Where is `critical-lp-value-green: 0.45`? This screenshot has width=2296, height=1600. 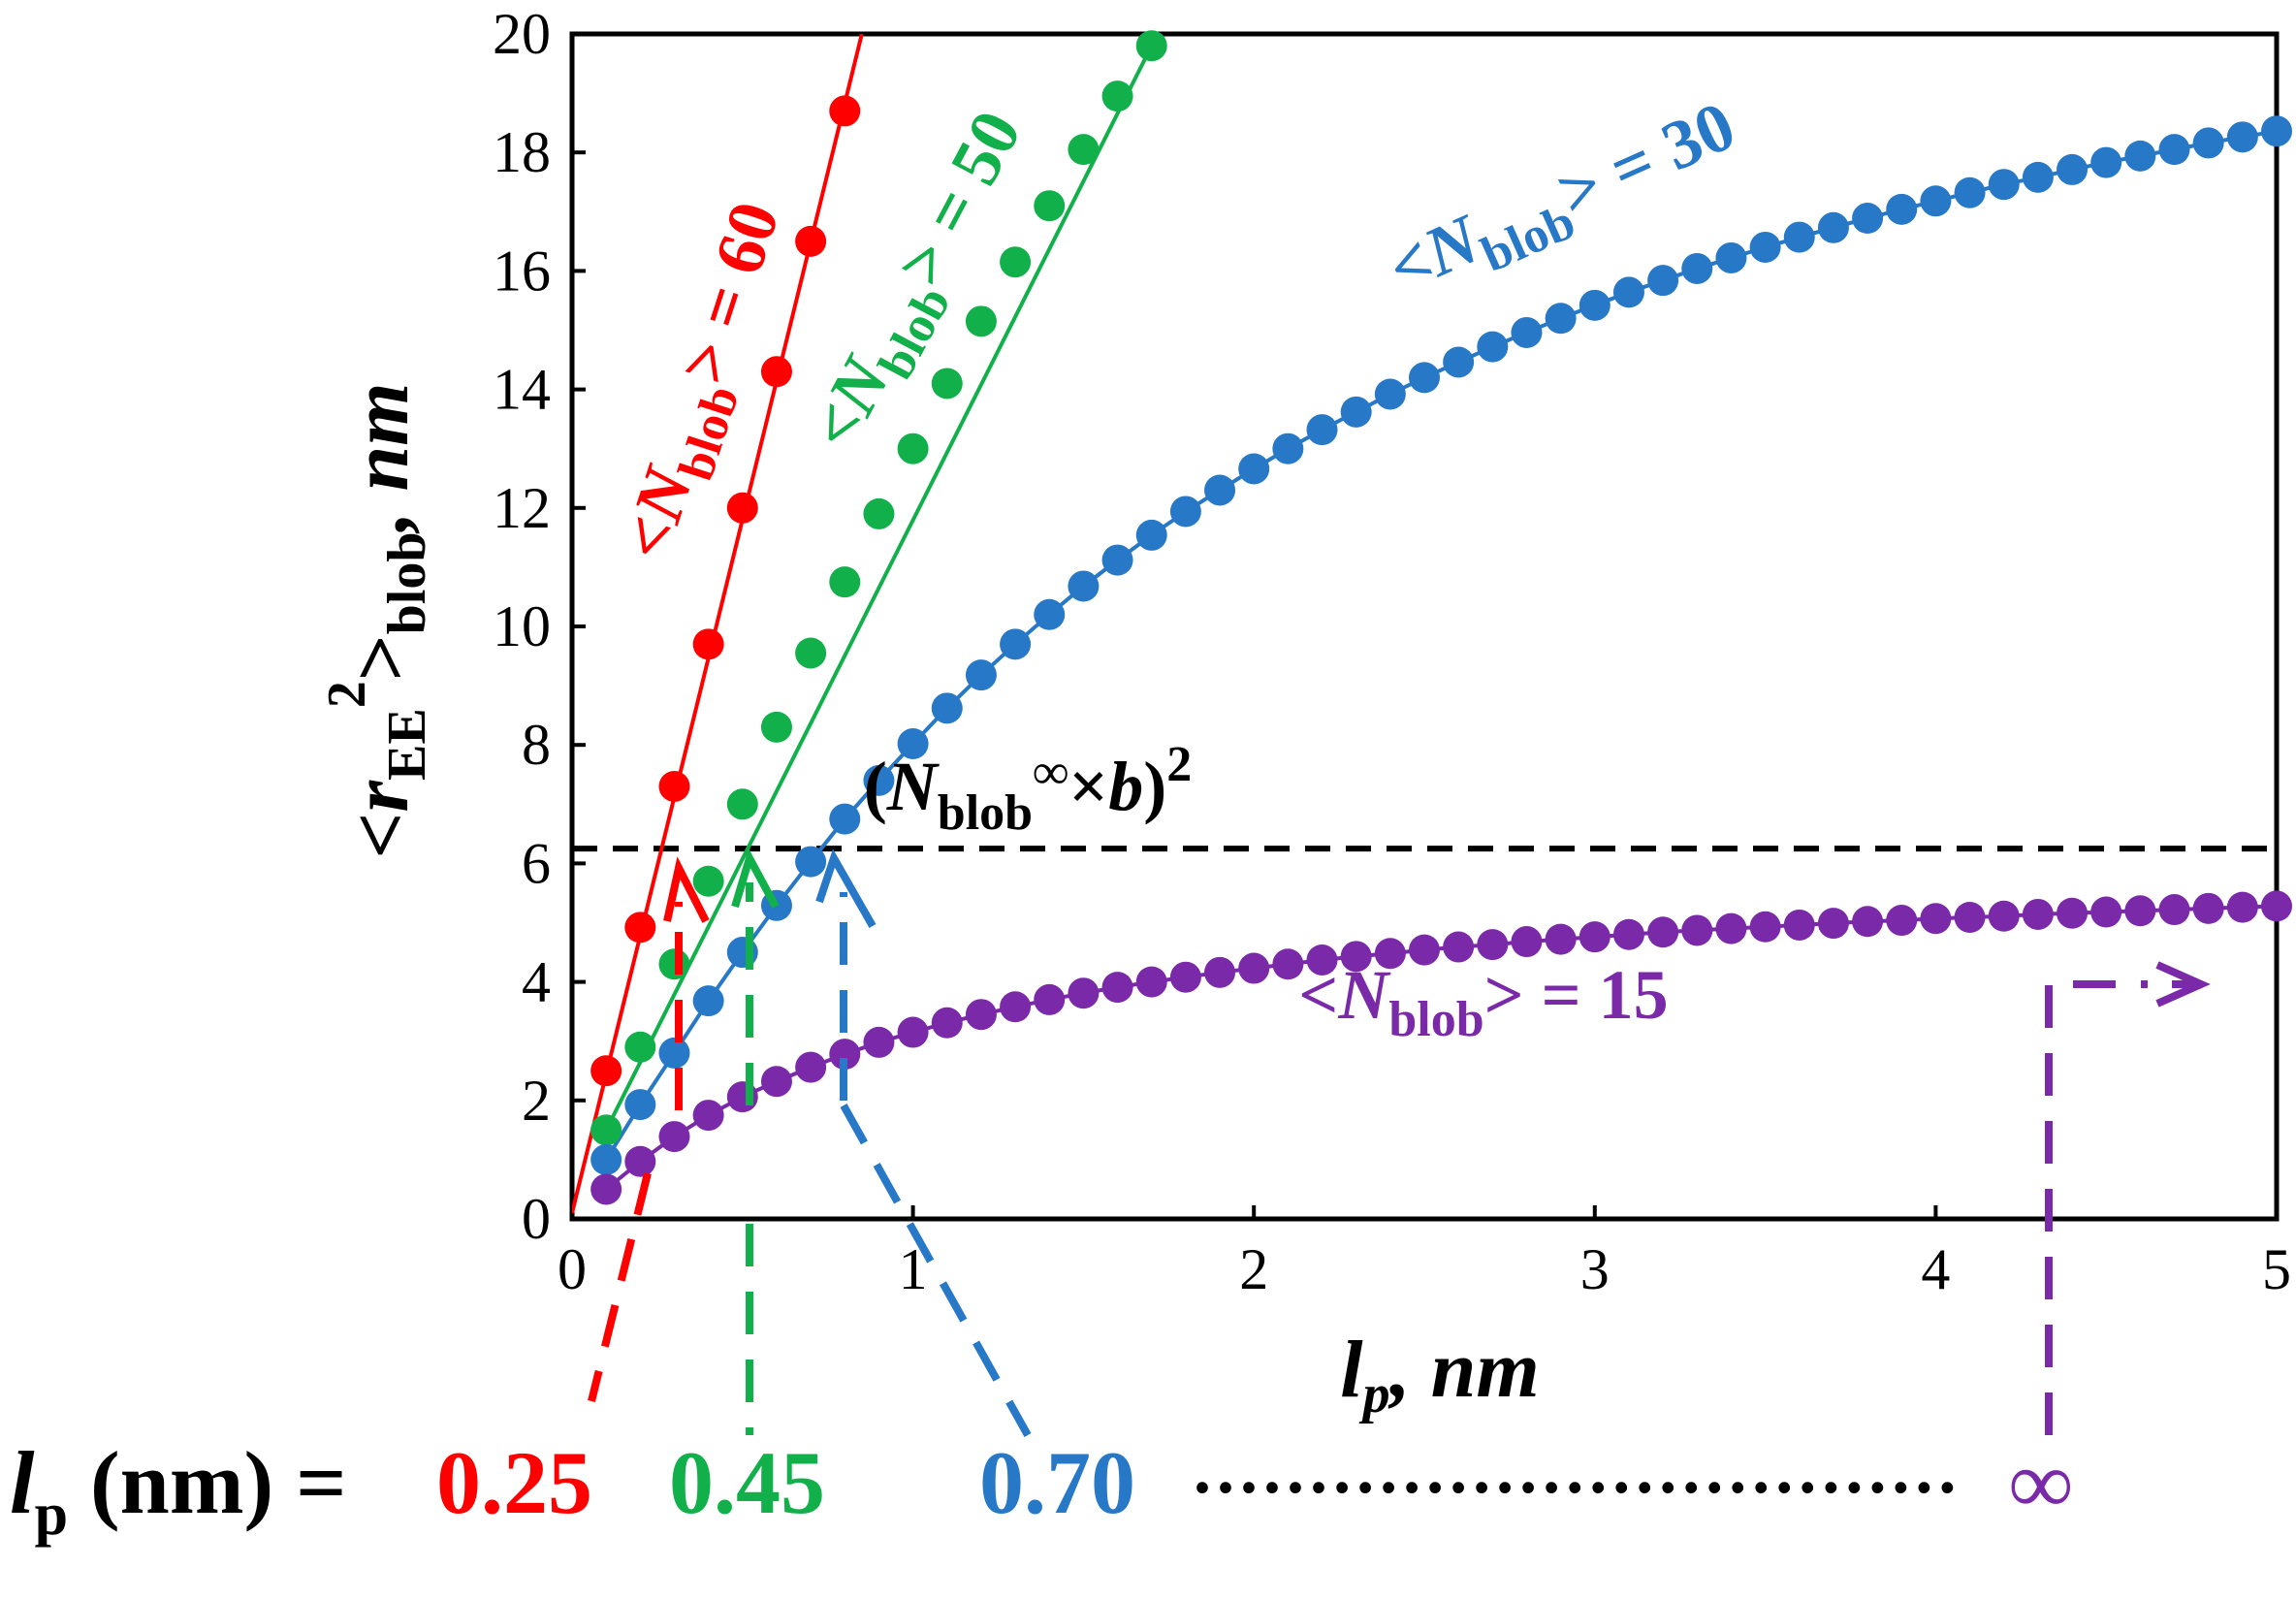
critical-lp-value-green: 0.45 is located at coordinates (747, 1482).